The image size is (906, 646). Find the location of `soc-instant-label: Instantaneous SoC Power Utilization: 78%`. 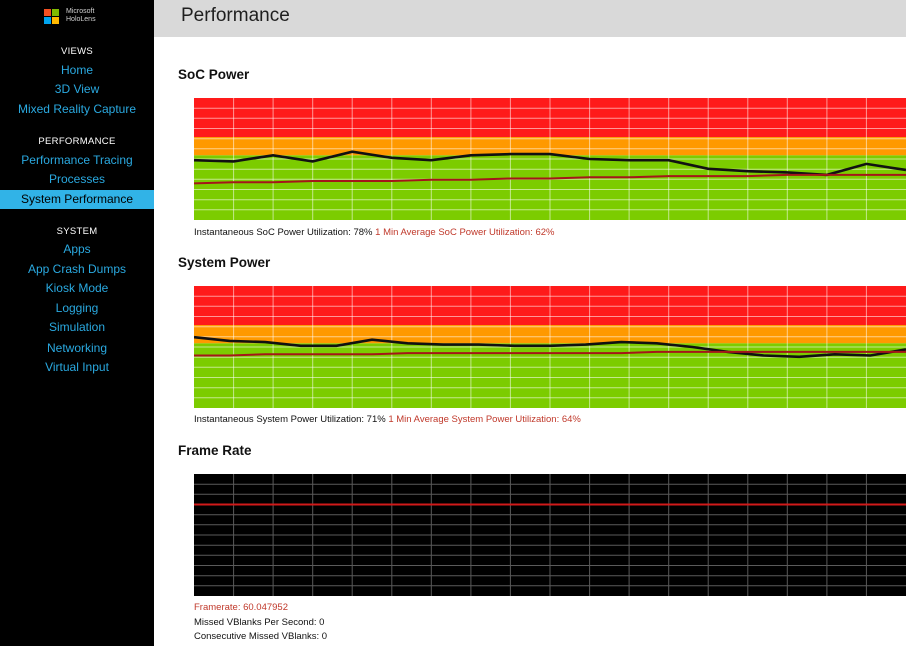

soc-instant-label: Instantaneous SoC Power Utilization: 78% is located at coordinates (283, 232).